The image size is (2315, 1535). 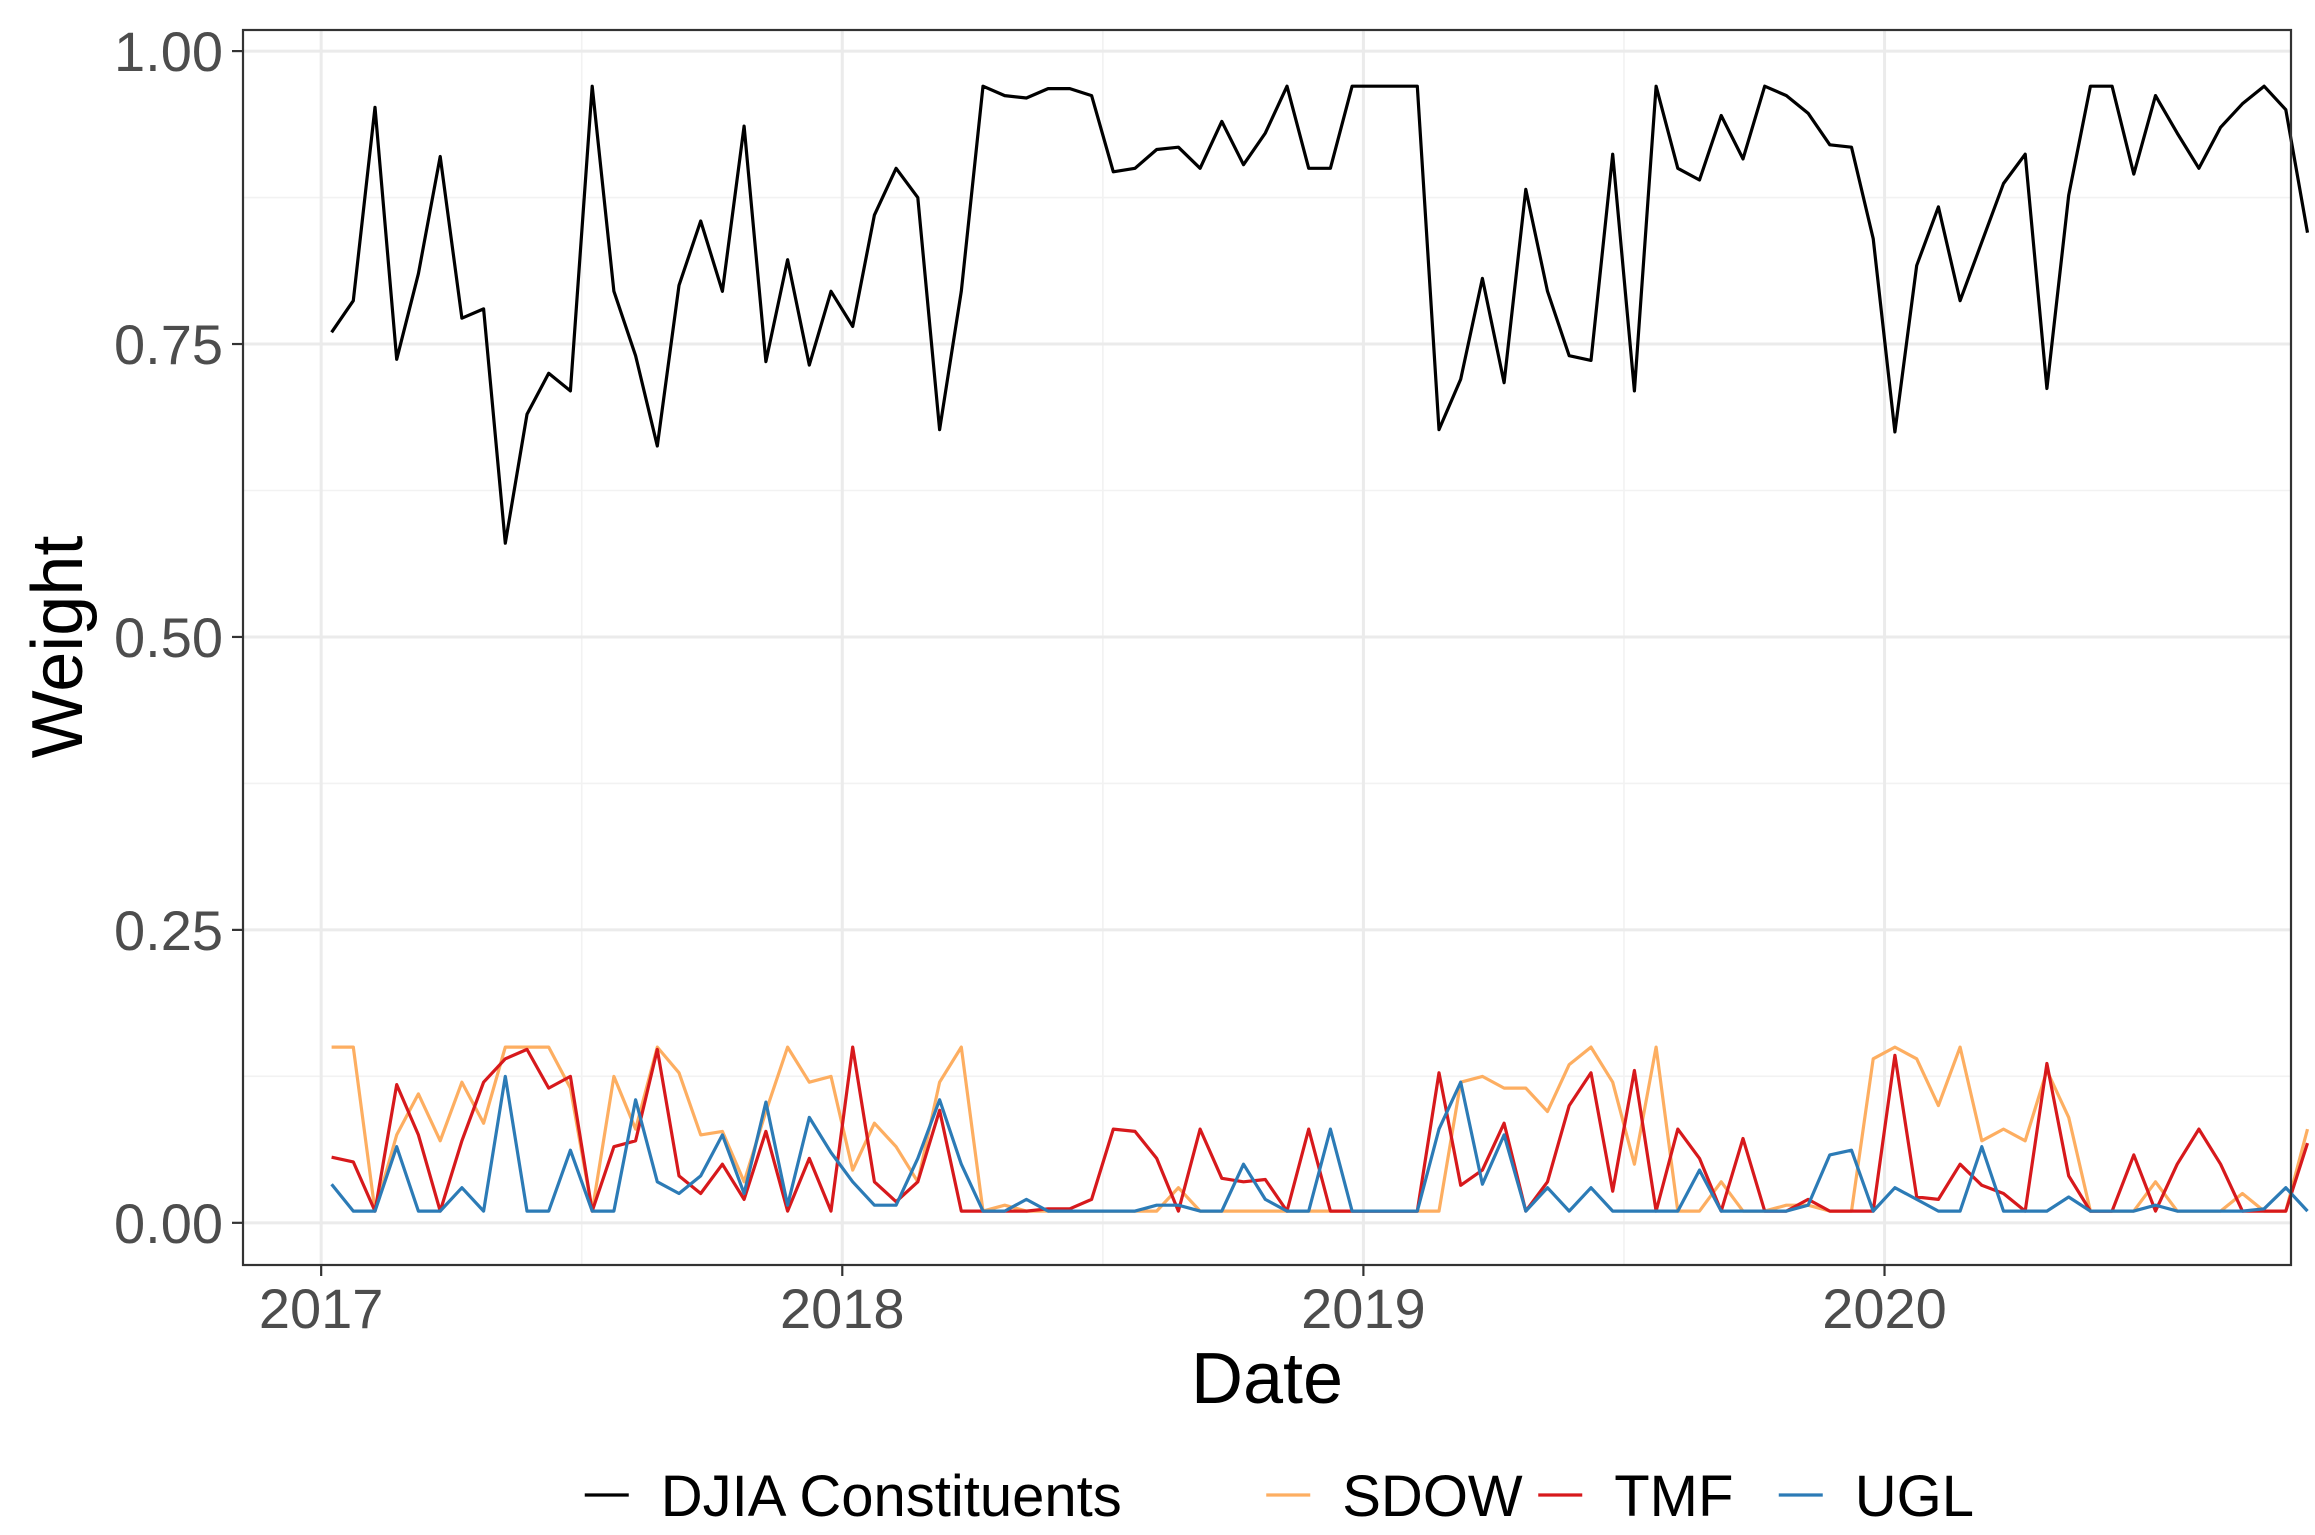 I want to click on y-tick-label: 0.00, so click(x=168, y=1223).